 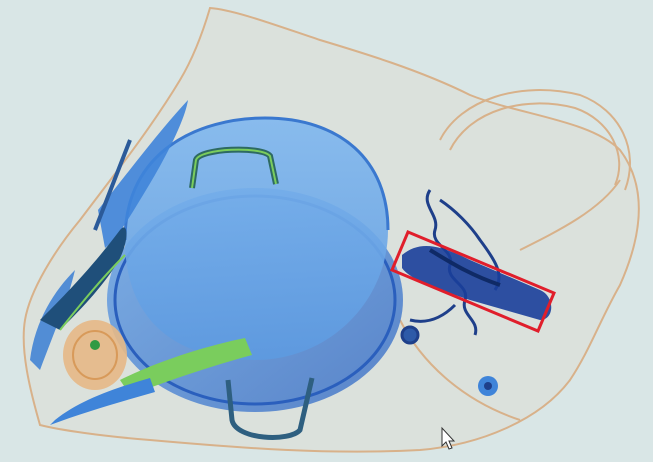 I want to click on knife-lower-icon, so click(x=151, y=381).